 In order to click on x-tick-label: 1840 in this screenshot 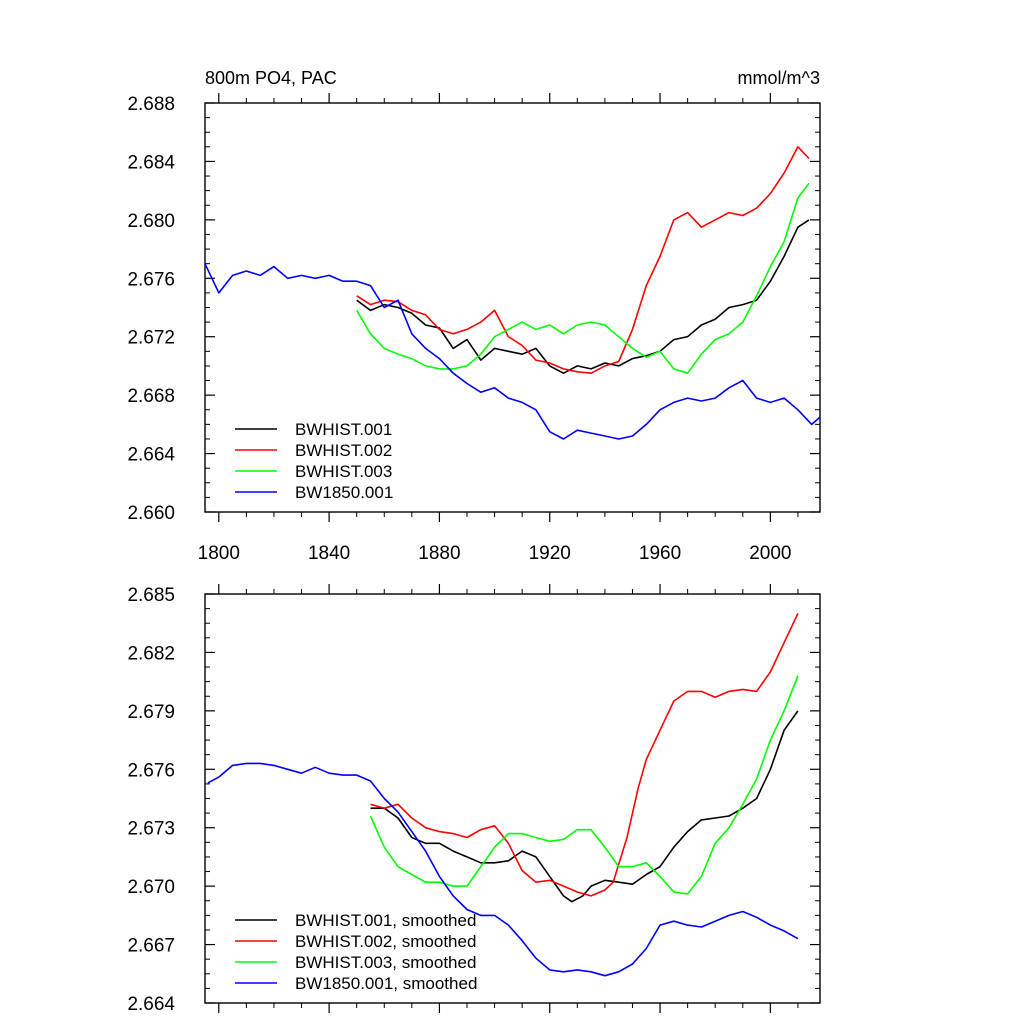, I will do `click(329, 553)`.